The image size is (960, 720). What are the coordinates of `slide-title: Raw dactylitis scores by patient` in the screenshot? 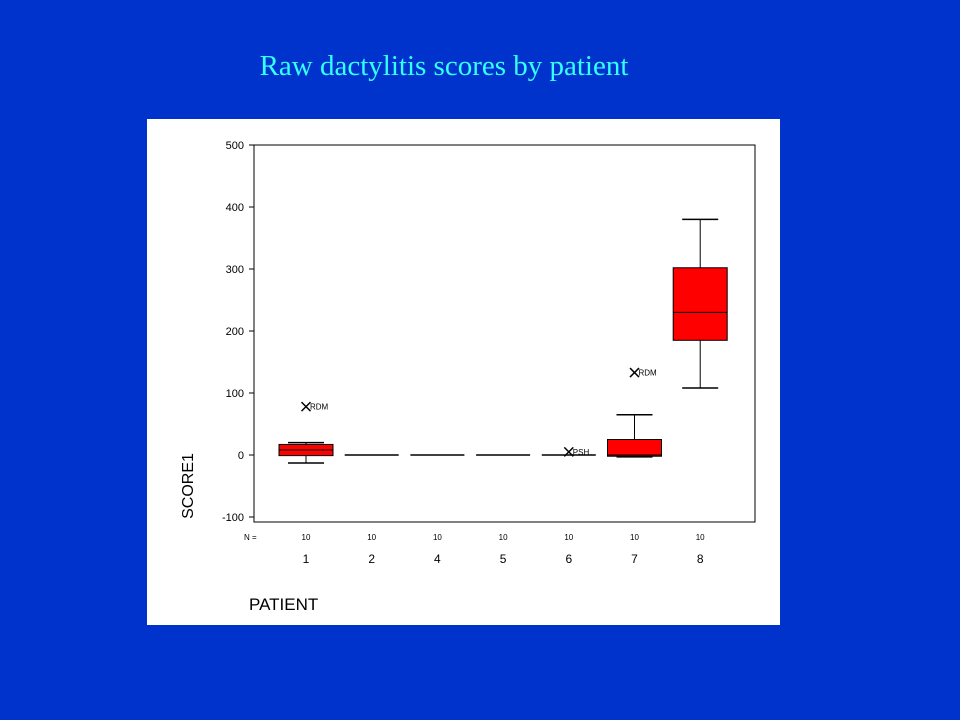 It's located at (444, 66).